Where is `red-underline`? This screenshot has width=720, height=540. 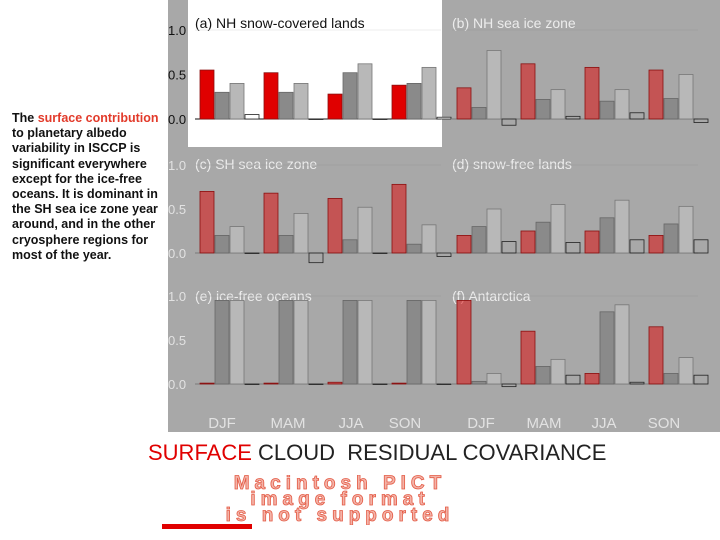 red-underline is located at coordinates (207, 526).